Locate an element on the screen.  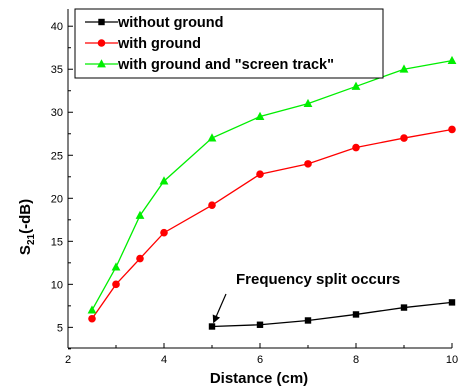
y-tick-label: 40 is located at coordinates (57, 27).